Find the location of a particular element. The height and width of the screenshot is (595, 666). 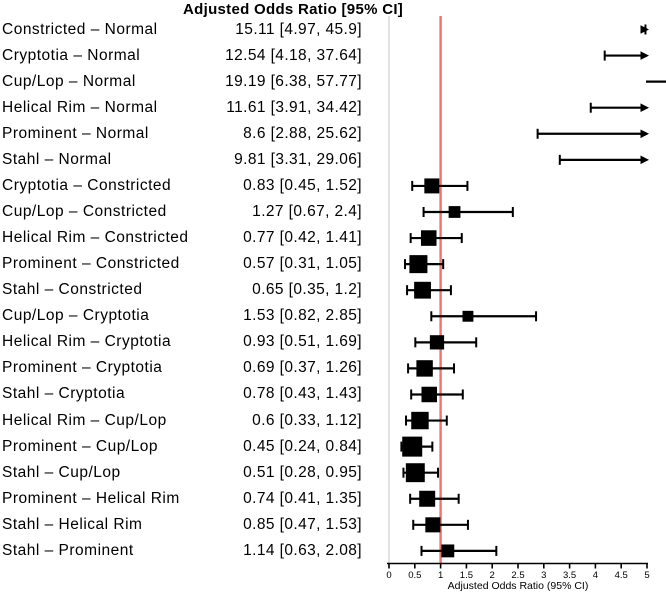

estimate-value: 1.27 [0.67, 2.4] is located at coordinates (307, 211).